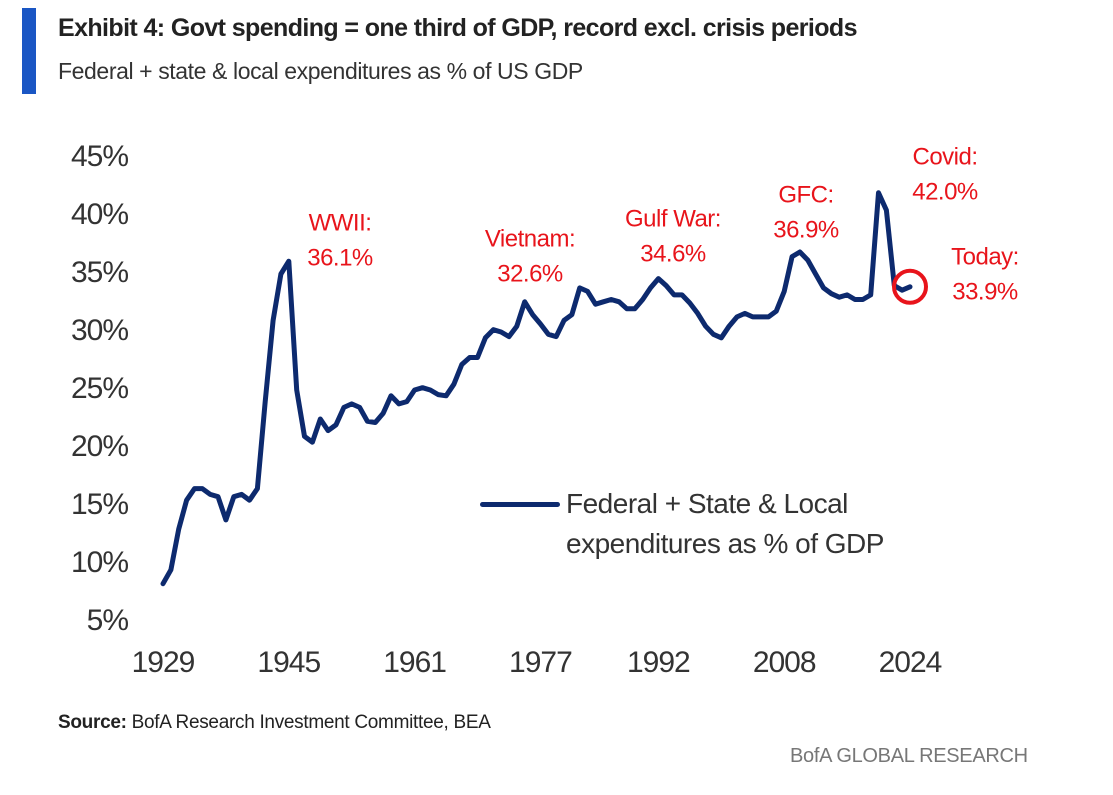 The image size is (1113, 795). I want to click on source-label: Source:, so click(92, 722).